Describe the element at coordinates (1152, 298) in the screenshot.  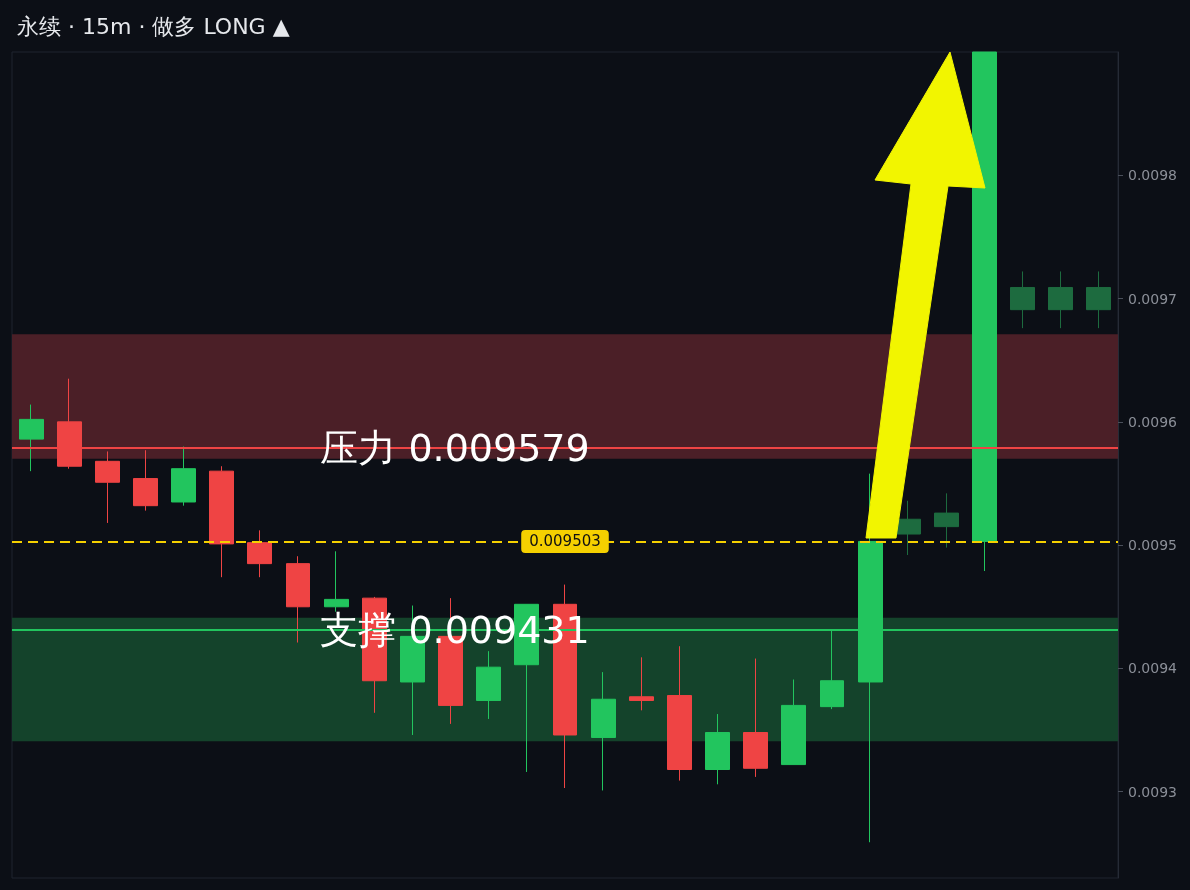
I see `y-tick-label: 0.0097` at that location.